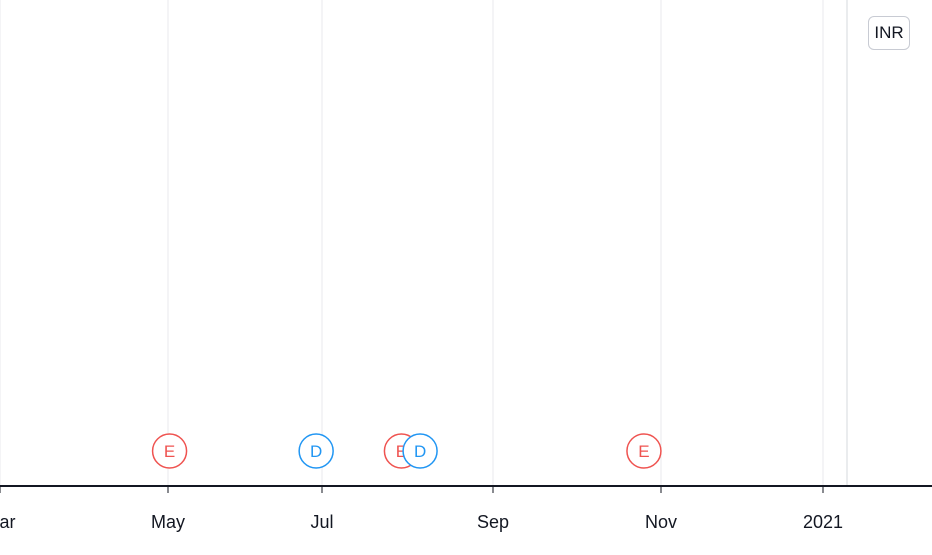 The image size is (932, 555). Describe the element at coordinates (889, 33) in the screenshot. I see `currency-button: INR` at that location.